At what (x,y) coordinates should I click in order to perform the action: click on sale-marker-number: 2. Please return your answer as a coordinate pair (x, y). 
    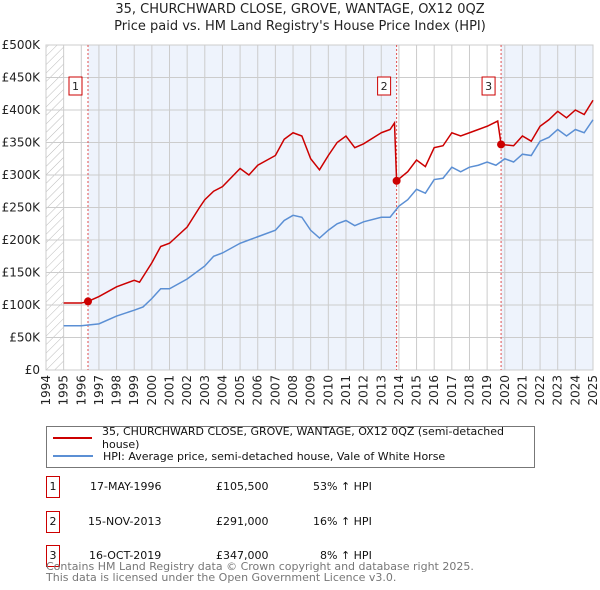
    Looking at the image, I should click on (384, 86).